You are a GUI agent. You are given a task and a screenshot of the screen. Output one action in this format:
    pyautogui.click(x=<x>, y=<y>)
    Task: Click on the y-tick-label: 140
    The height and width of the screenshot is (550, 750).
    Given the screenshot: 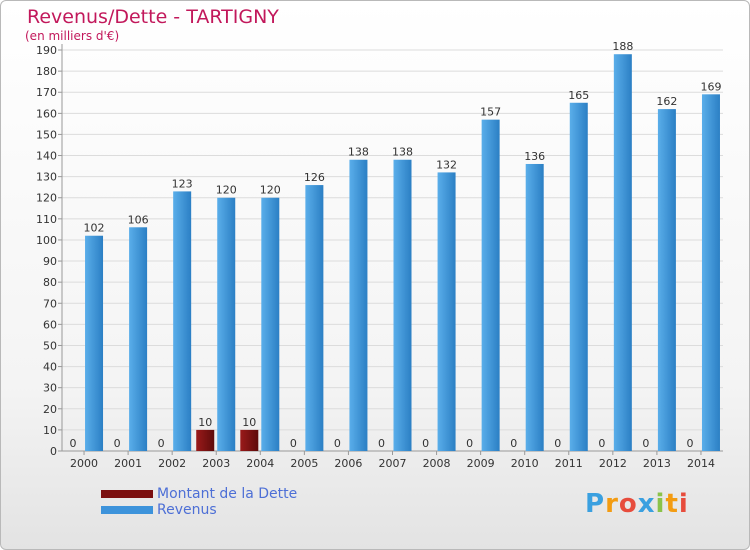 What is the action you would take?
    pyautogui.click(x=46, y=156)
    